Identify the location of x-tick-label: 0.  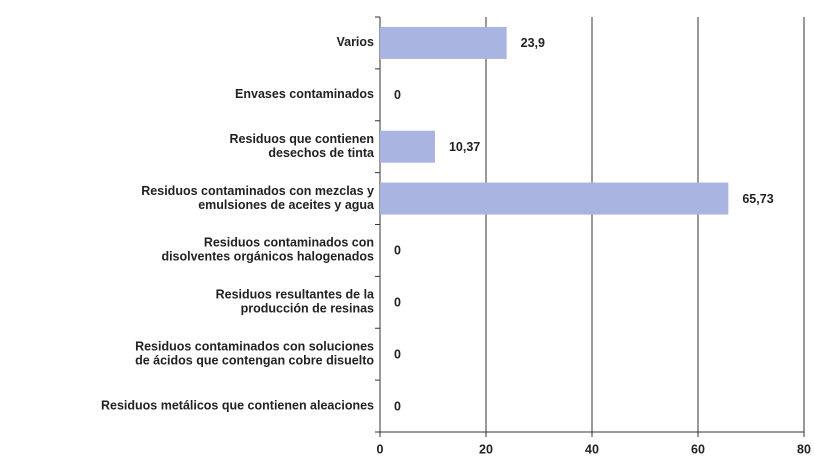
(380, 449).